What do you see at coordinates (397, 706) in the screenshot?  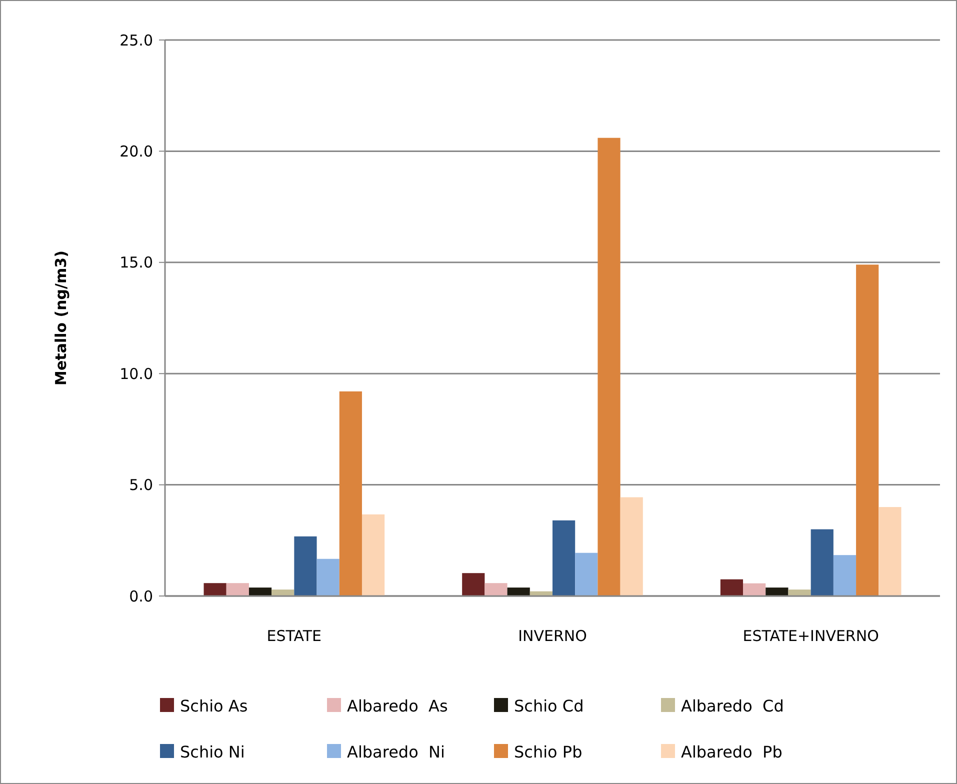 I see `legend-label: Albaredo As` at bounding box center [397, 706].